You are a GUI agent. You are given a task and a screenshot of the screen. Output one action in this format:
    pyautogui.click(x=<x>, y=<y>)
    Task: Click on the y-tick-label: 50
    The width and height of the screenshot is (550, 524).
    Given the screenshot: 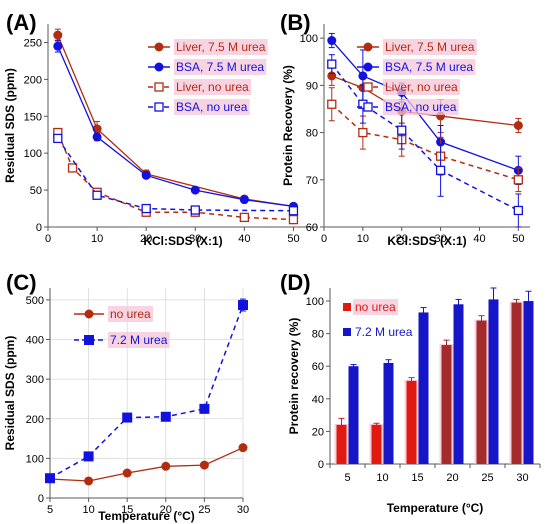 What is the action you would take?
    pyautogui.click(x=36, y=191)
    